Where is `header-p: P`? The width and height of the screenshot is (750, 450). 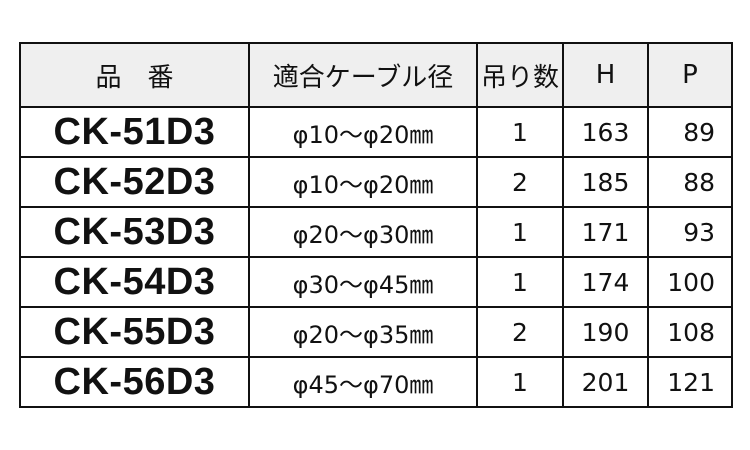
header-p: P is located at coordinates (690, 75).